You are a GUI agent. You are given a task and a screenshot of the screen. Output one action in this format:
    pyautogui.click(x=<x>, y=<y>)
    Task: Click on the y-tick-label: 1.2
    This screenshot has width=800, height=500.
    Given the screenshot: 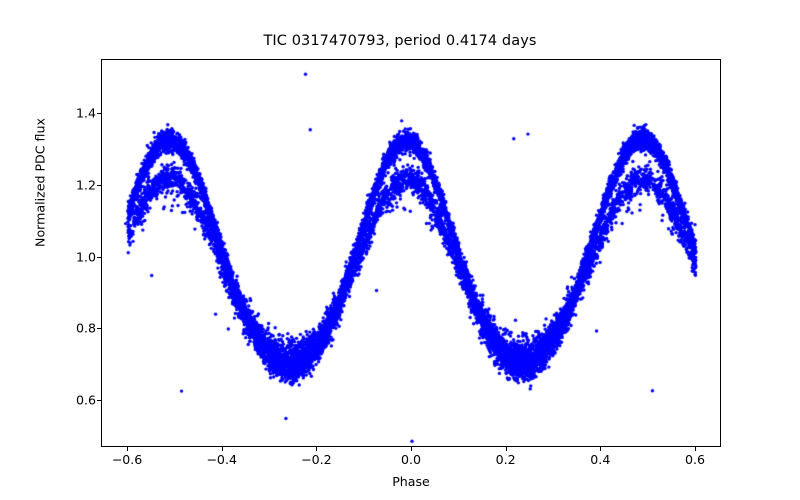 What is the action you would take?
    pyautogui.click(x=85, y=185)
    